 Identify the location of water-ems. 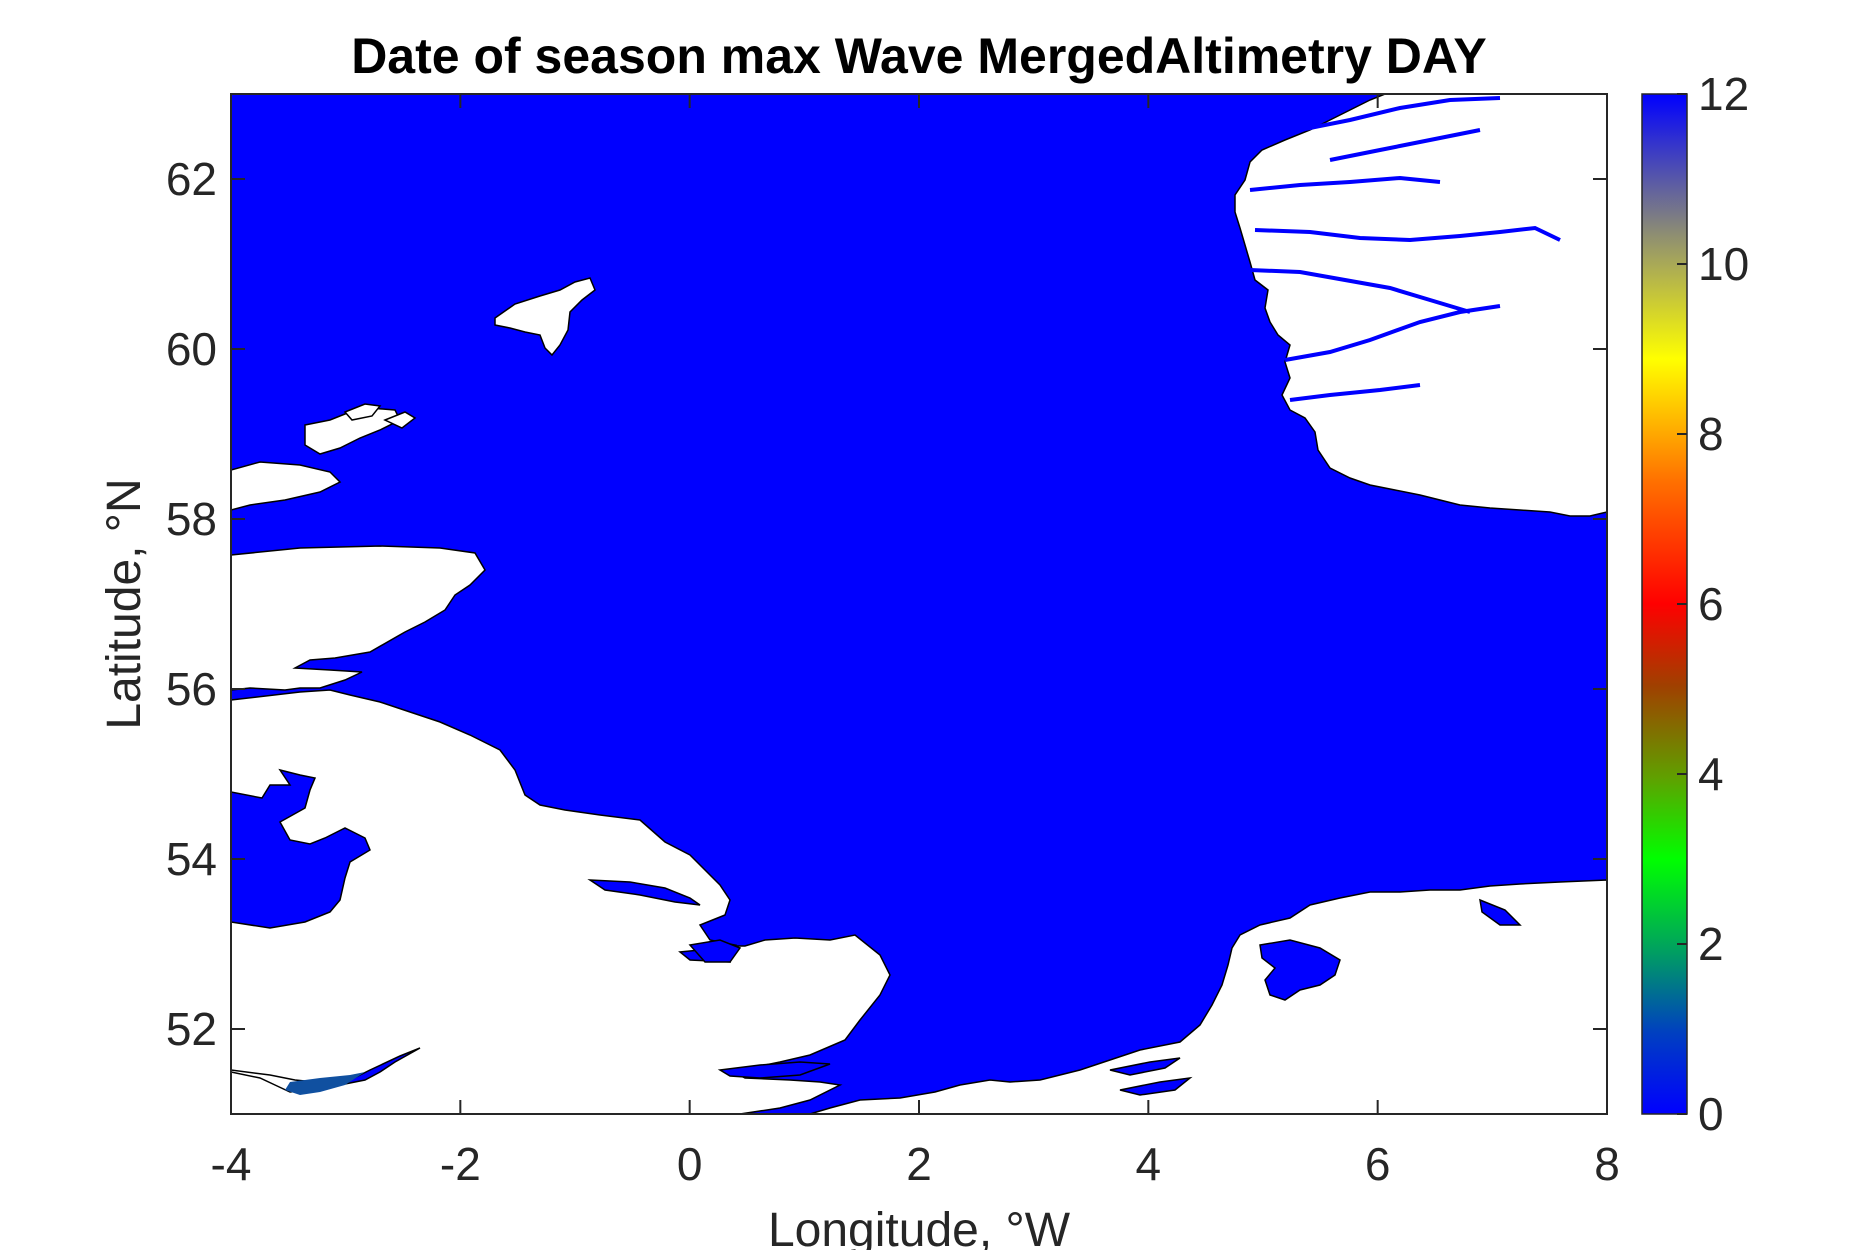
(1500, 912).